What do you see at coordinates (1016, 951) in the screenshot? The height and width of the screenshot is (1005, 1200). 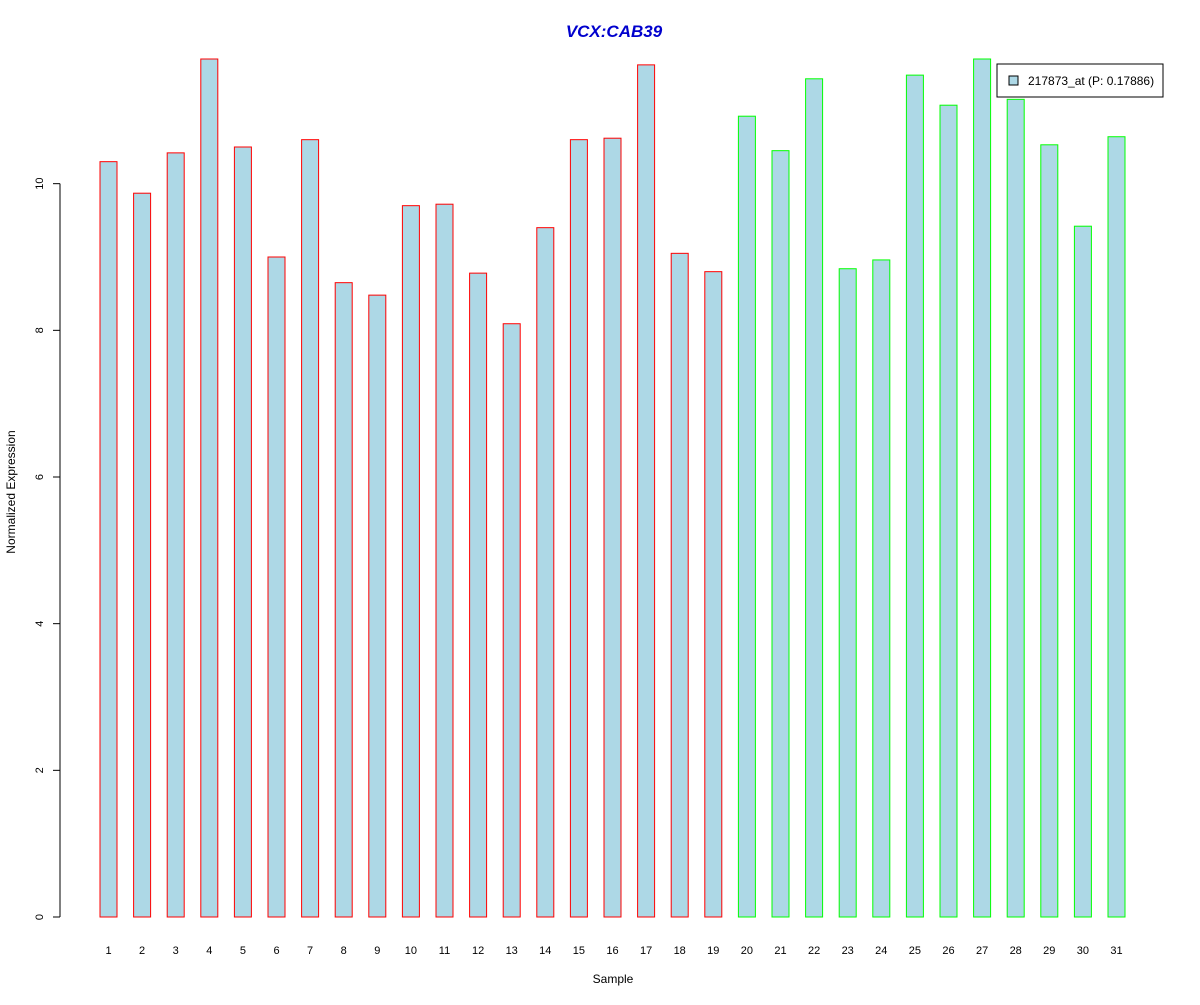 I see `x-tick-label: 28` at bounding box center [1016, 951].